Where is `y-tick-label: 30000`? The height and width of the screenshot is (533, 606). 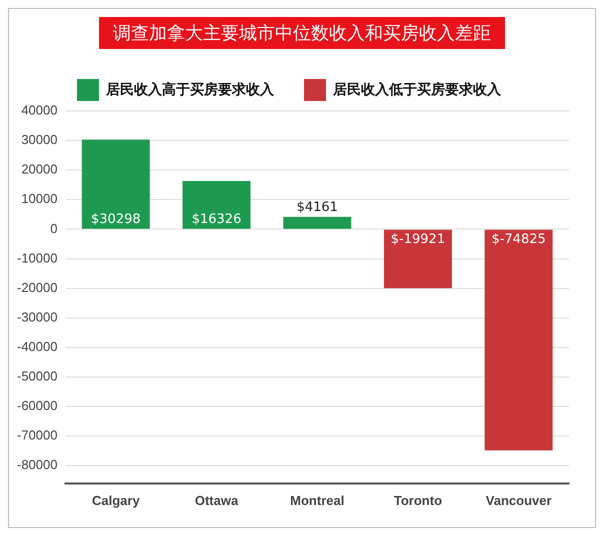
y-tick-label: 30000 is located at coordinates (39, 140).